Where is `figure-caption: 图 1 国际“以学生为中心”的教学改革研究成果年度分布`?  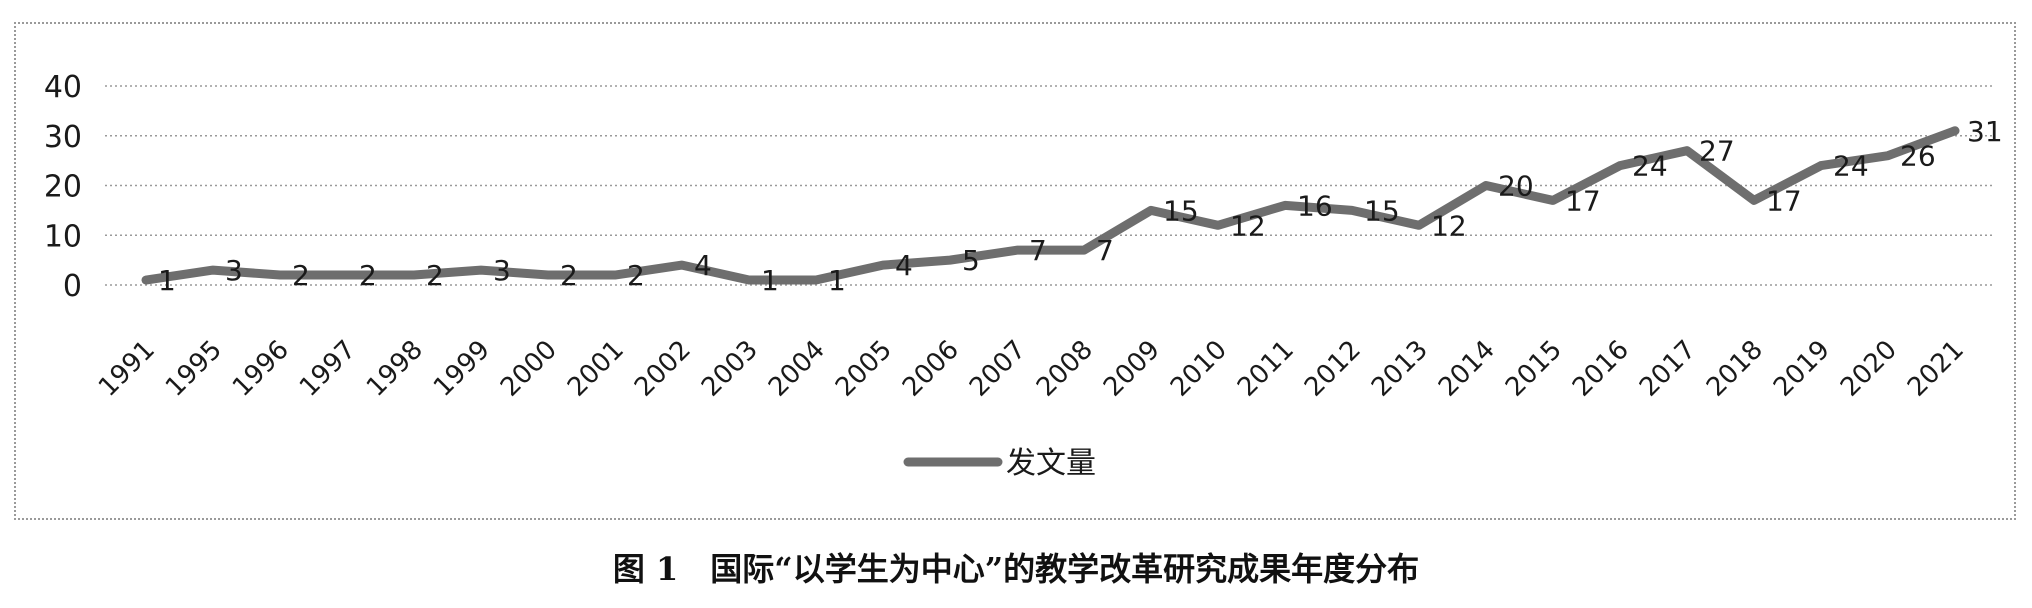
figure-caption: 图 1 国际“以学生为中心”的教学改革研究成果年度分布 is located at coordinates (1016, 569).